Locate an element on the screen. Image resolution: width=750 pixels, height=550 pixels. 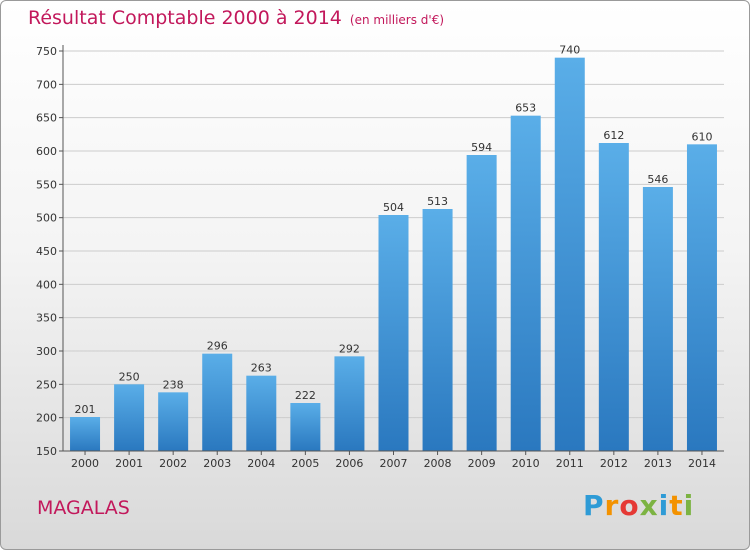
chart-subtitle: (en milliers d'€) is located at coordinates (397, 20).